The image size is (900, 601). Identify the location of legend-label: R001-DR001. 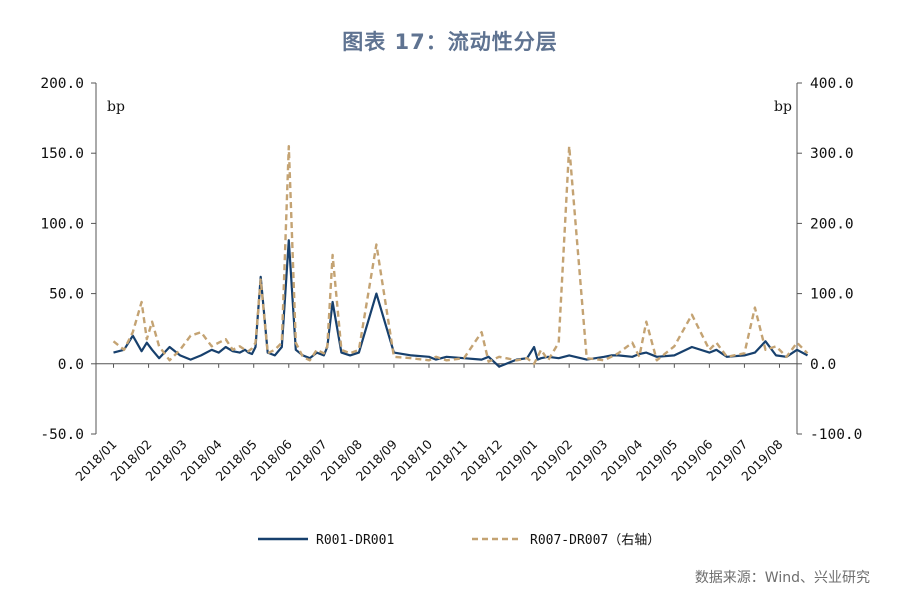
(355, 540).